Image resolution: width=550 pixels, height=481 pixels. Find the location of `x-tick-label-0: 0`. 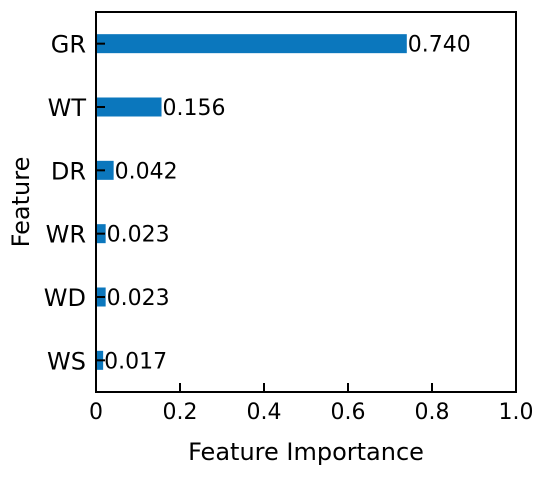

x-tick-label-0: 0 is located at coordinates (96, 412).